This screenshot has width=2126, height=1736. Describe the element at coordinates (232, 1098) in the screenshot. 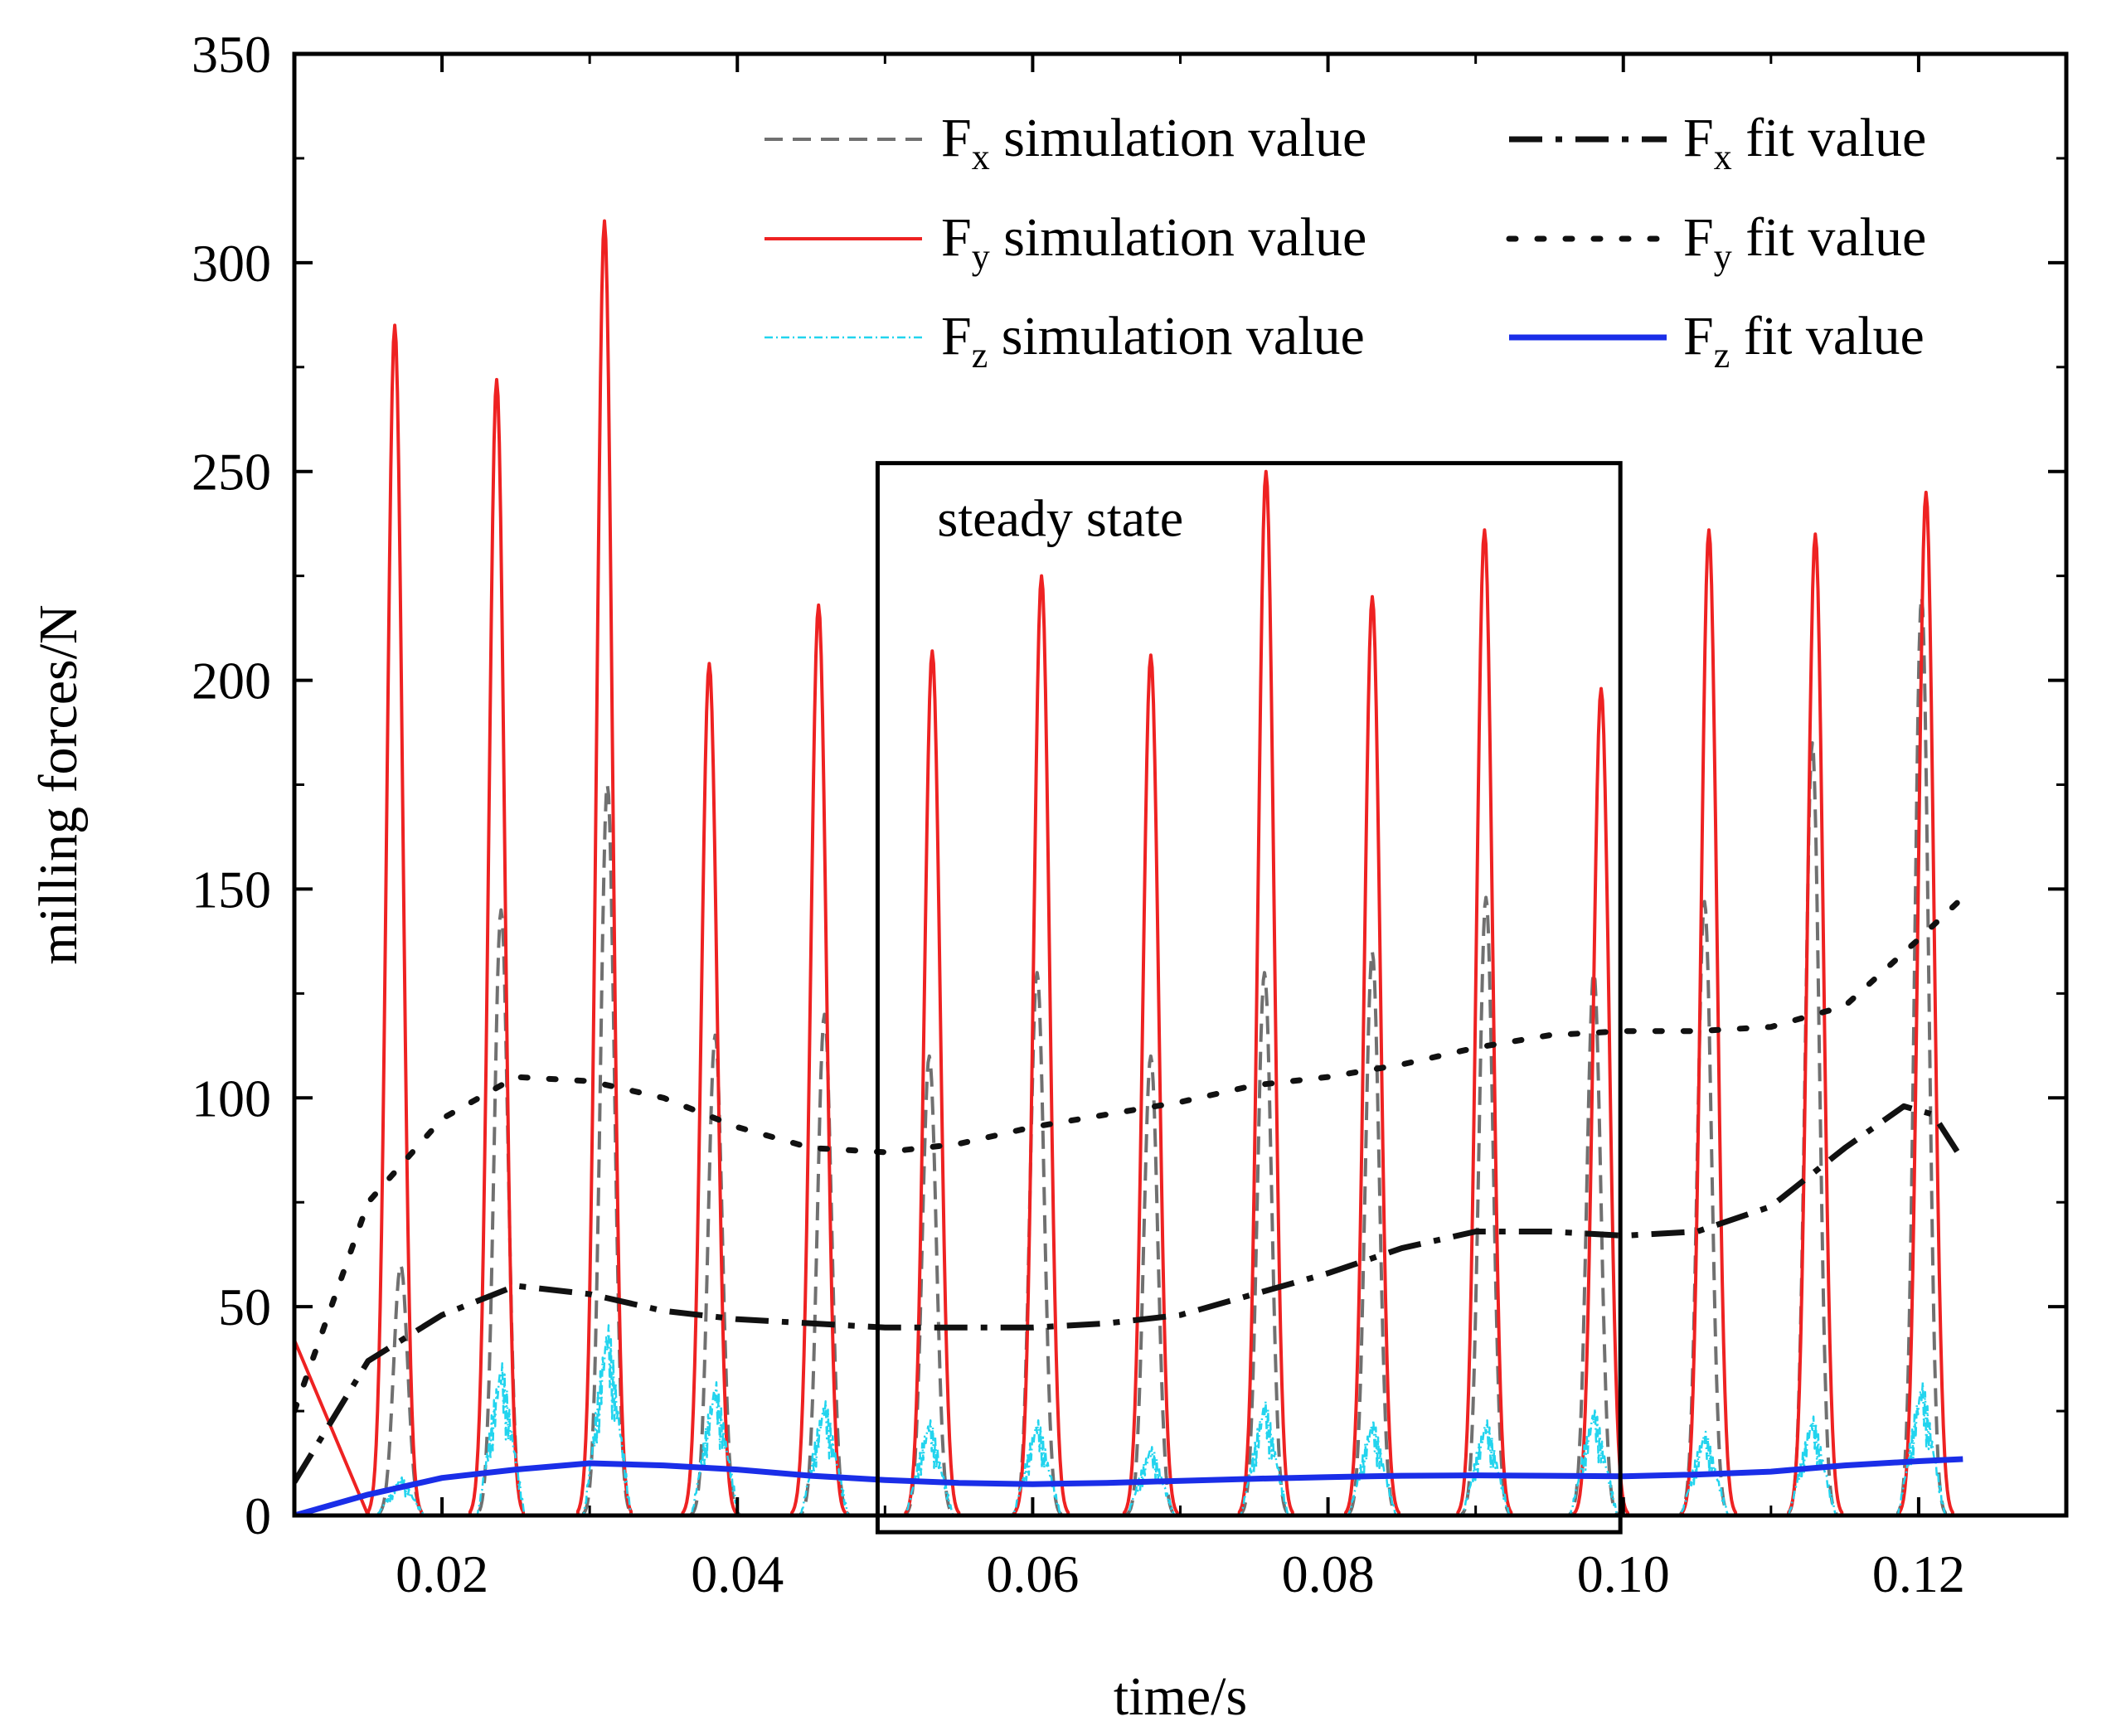

I see `y-tick-label: 100` at that location.